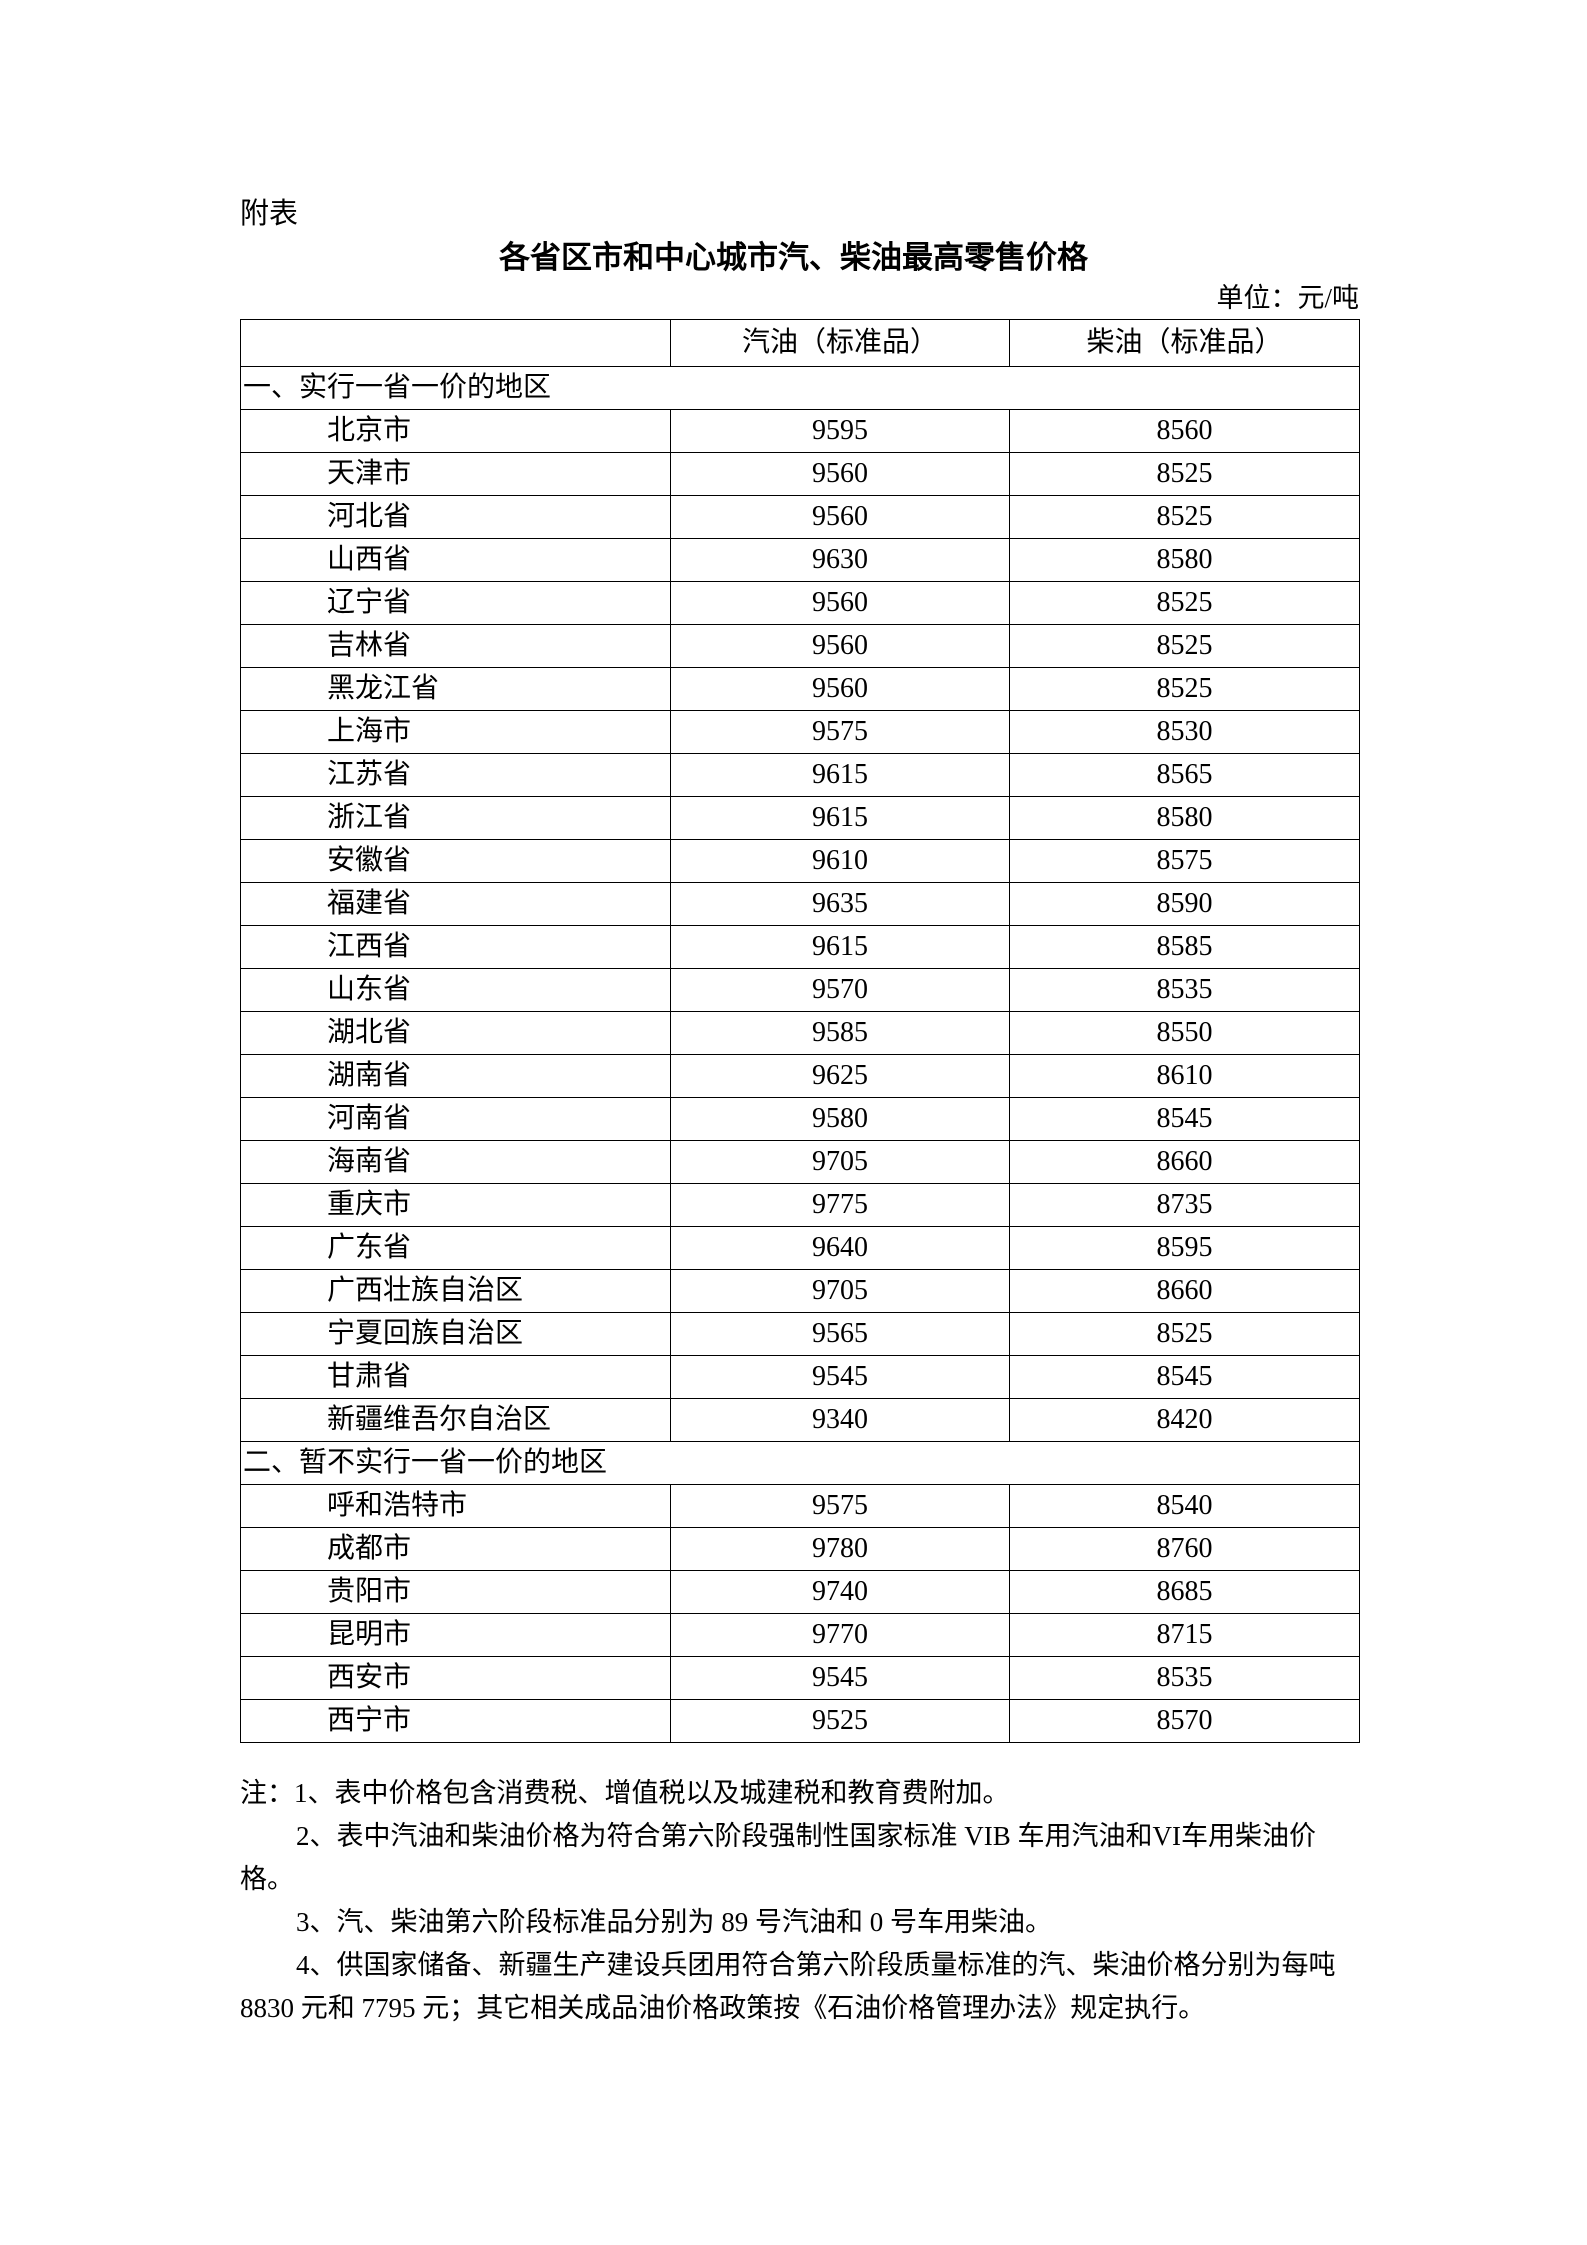 This screenshot has width=1587, height=2245. I want to click on table-row: 昆明市 9770 8715, so click(800, 1635).